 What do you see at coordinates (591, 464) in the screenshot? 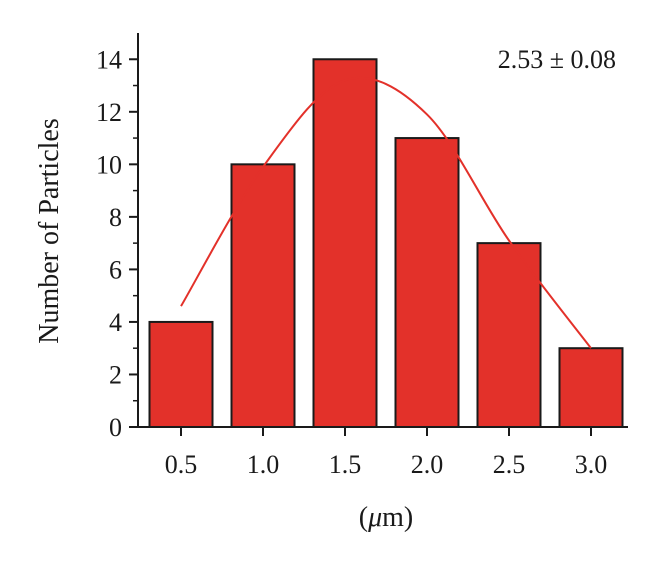
I see `x-tick-label: 3.0` at bounding box center [591, 464].